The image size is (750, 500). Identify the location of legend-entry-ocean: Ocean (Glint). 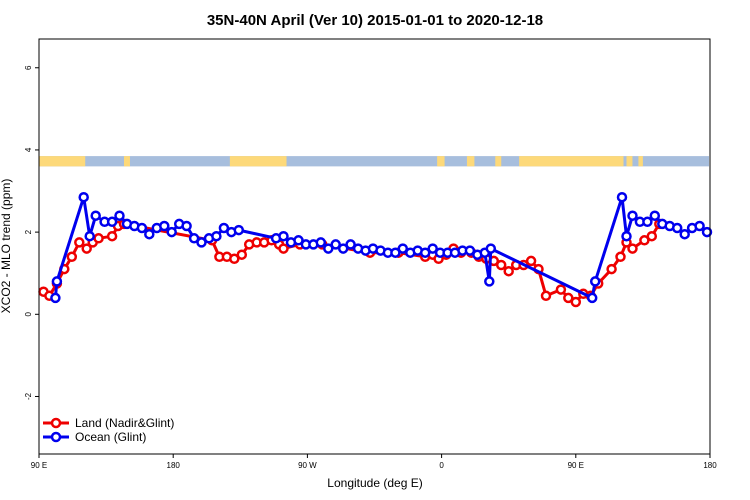
(94, 437).